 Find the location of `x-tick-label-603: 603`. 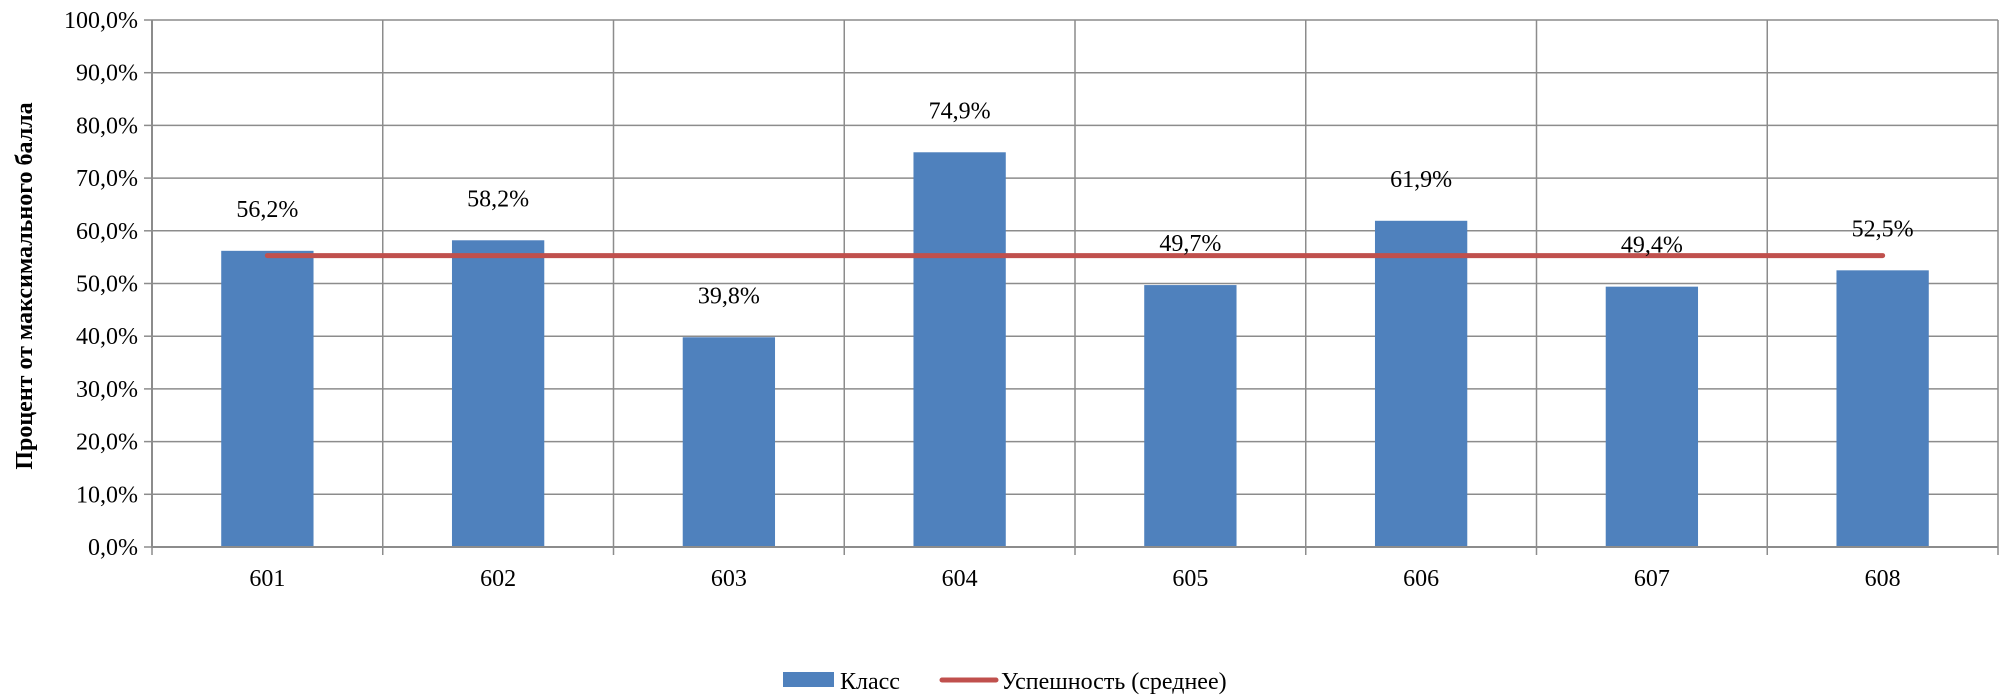

x-tick-label-603: 603 is located at coordinates (729, 579).